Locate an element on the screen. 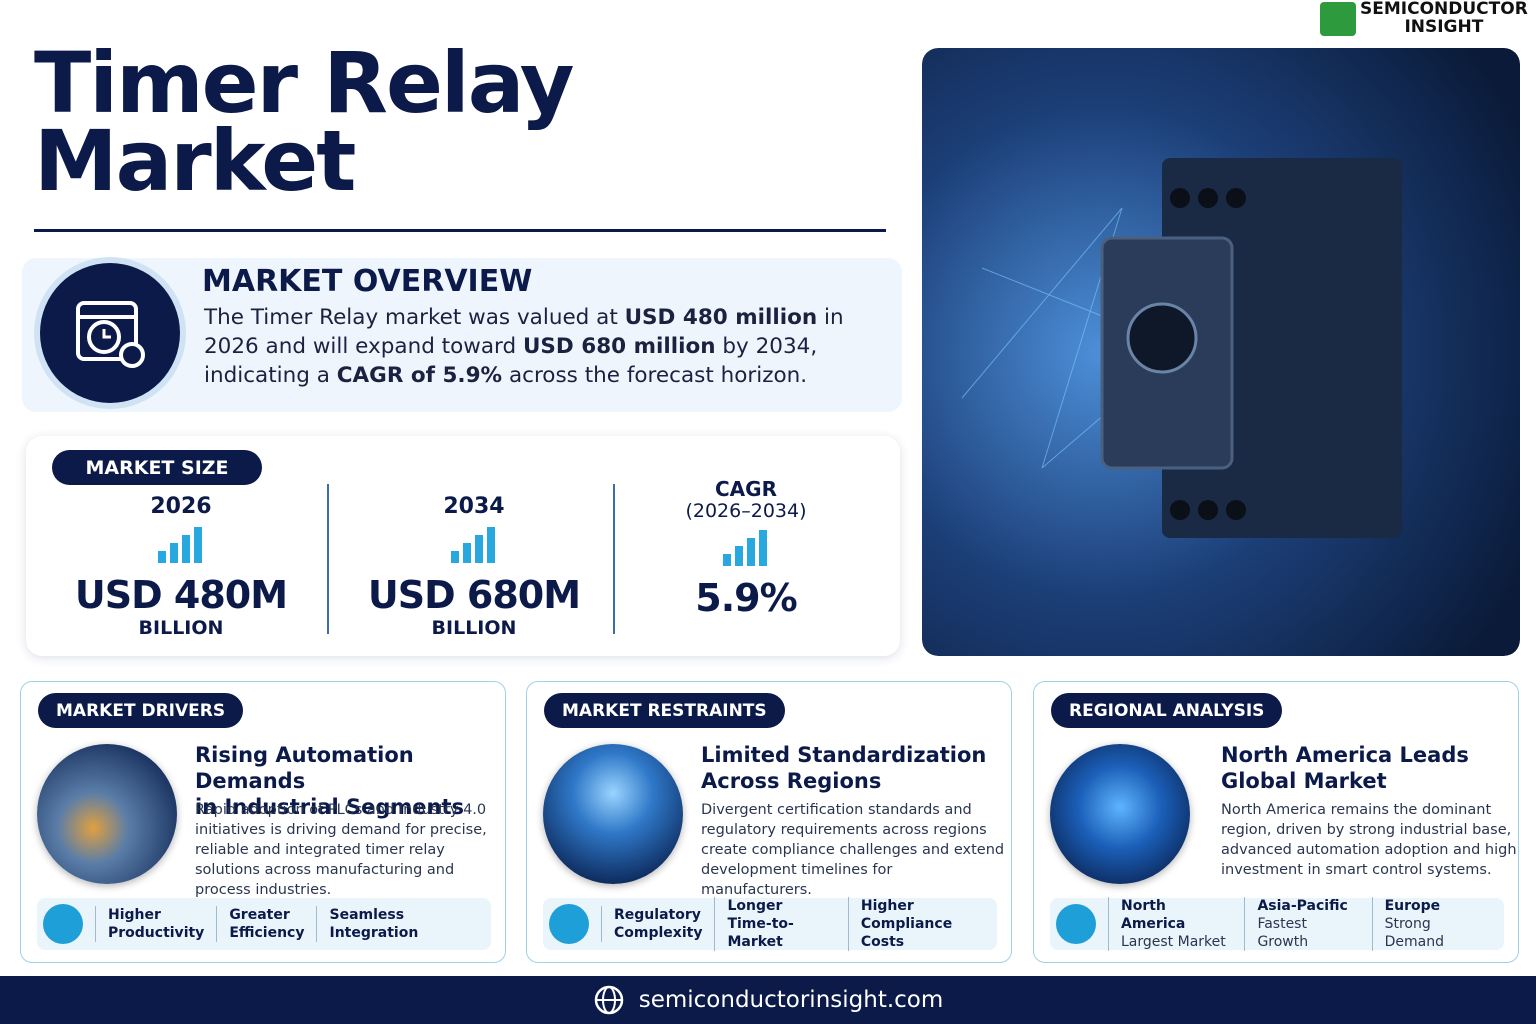 This screenshot has width=1536, height=1024. year: 2034 is located at coordinates (474, 506).